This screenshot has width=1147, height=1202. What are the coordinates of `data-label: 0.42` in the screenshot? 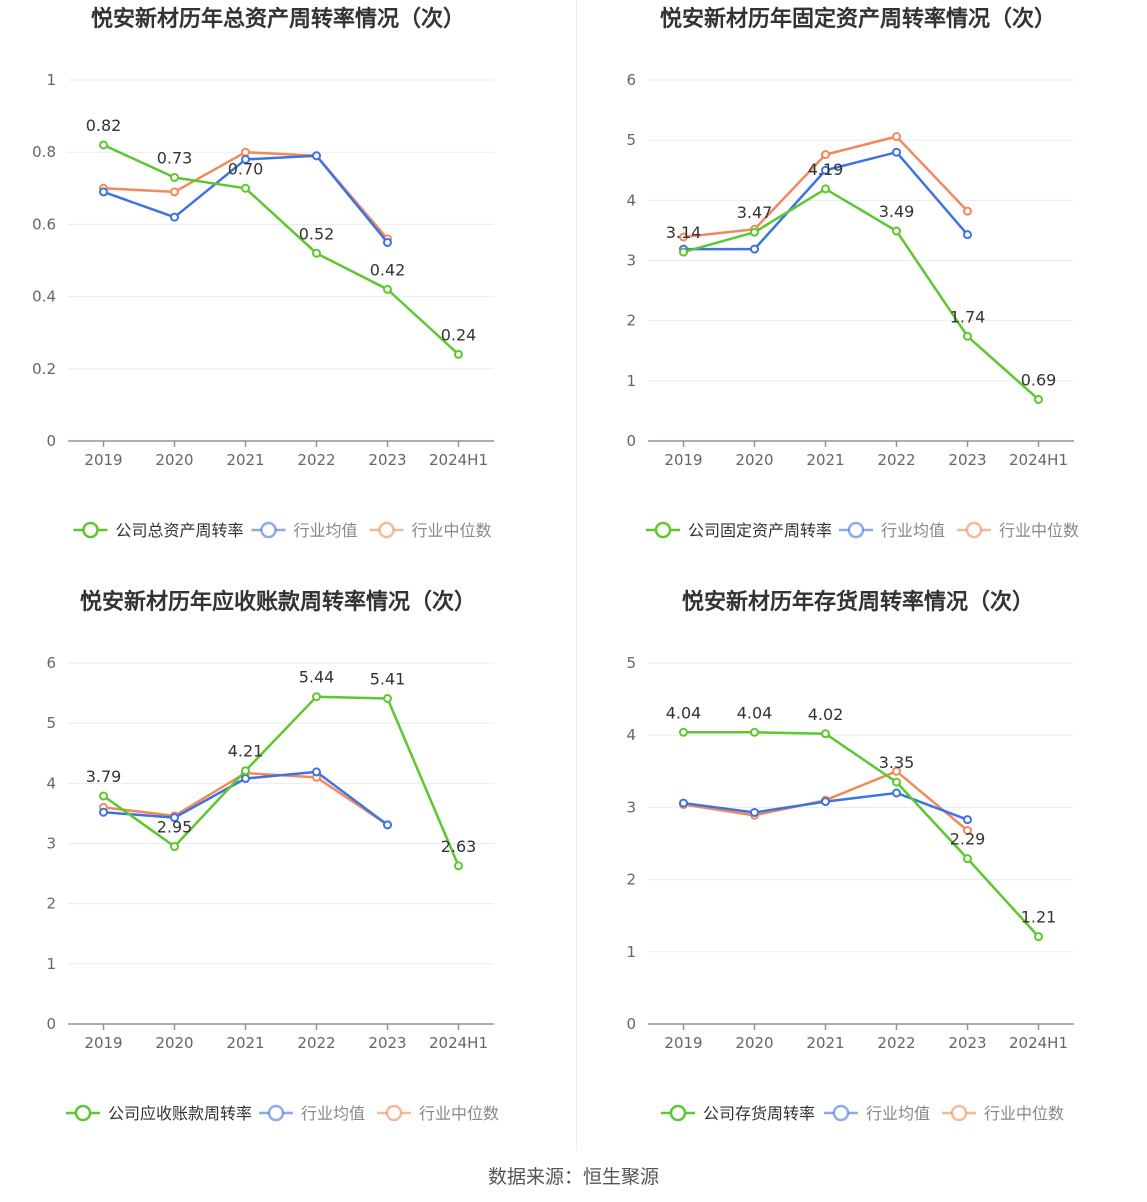 It's located at (388, 269).